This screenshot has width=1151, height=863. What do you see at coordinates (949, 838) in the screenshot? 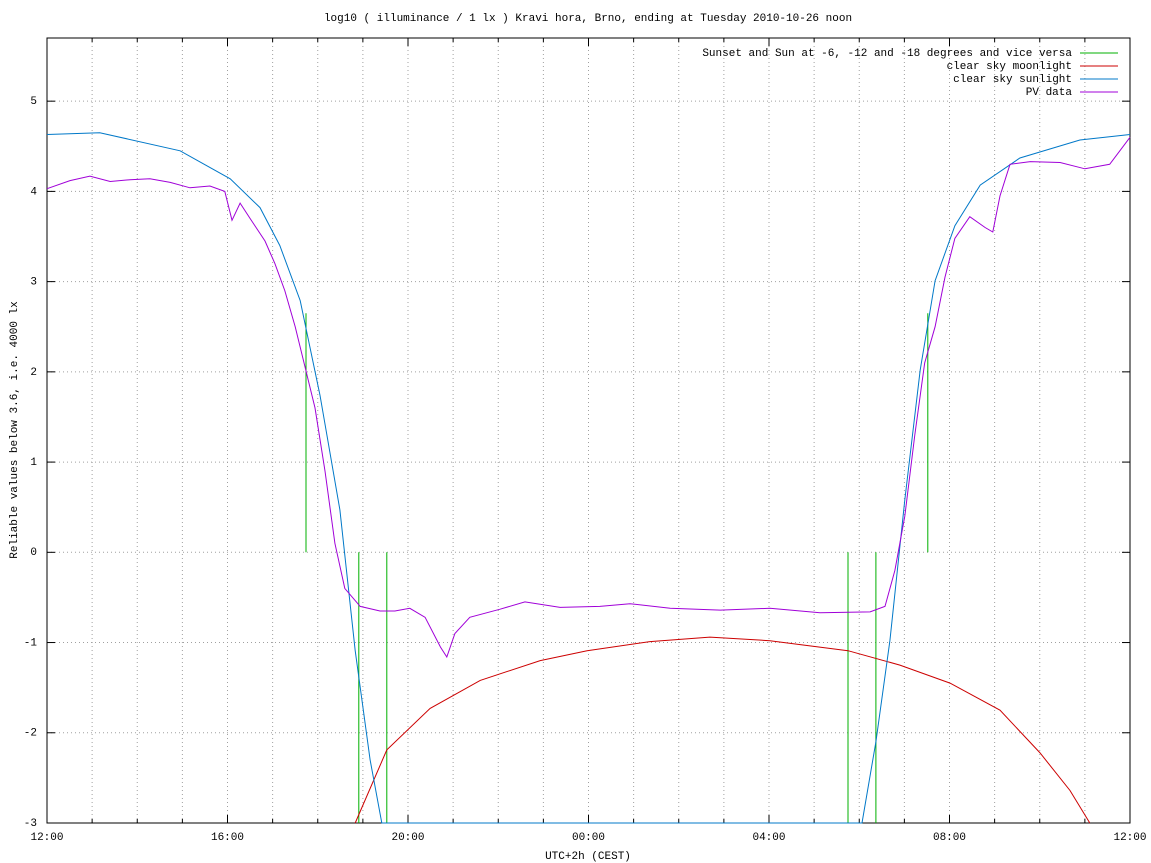
I see `x-tick-label: 08:00` at bounding box center [949, 838].